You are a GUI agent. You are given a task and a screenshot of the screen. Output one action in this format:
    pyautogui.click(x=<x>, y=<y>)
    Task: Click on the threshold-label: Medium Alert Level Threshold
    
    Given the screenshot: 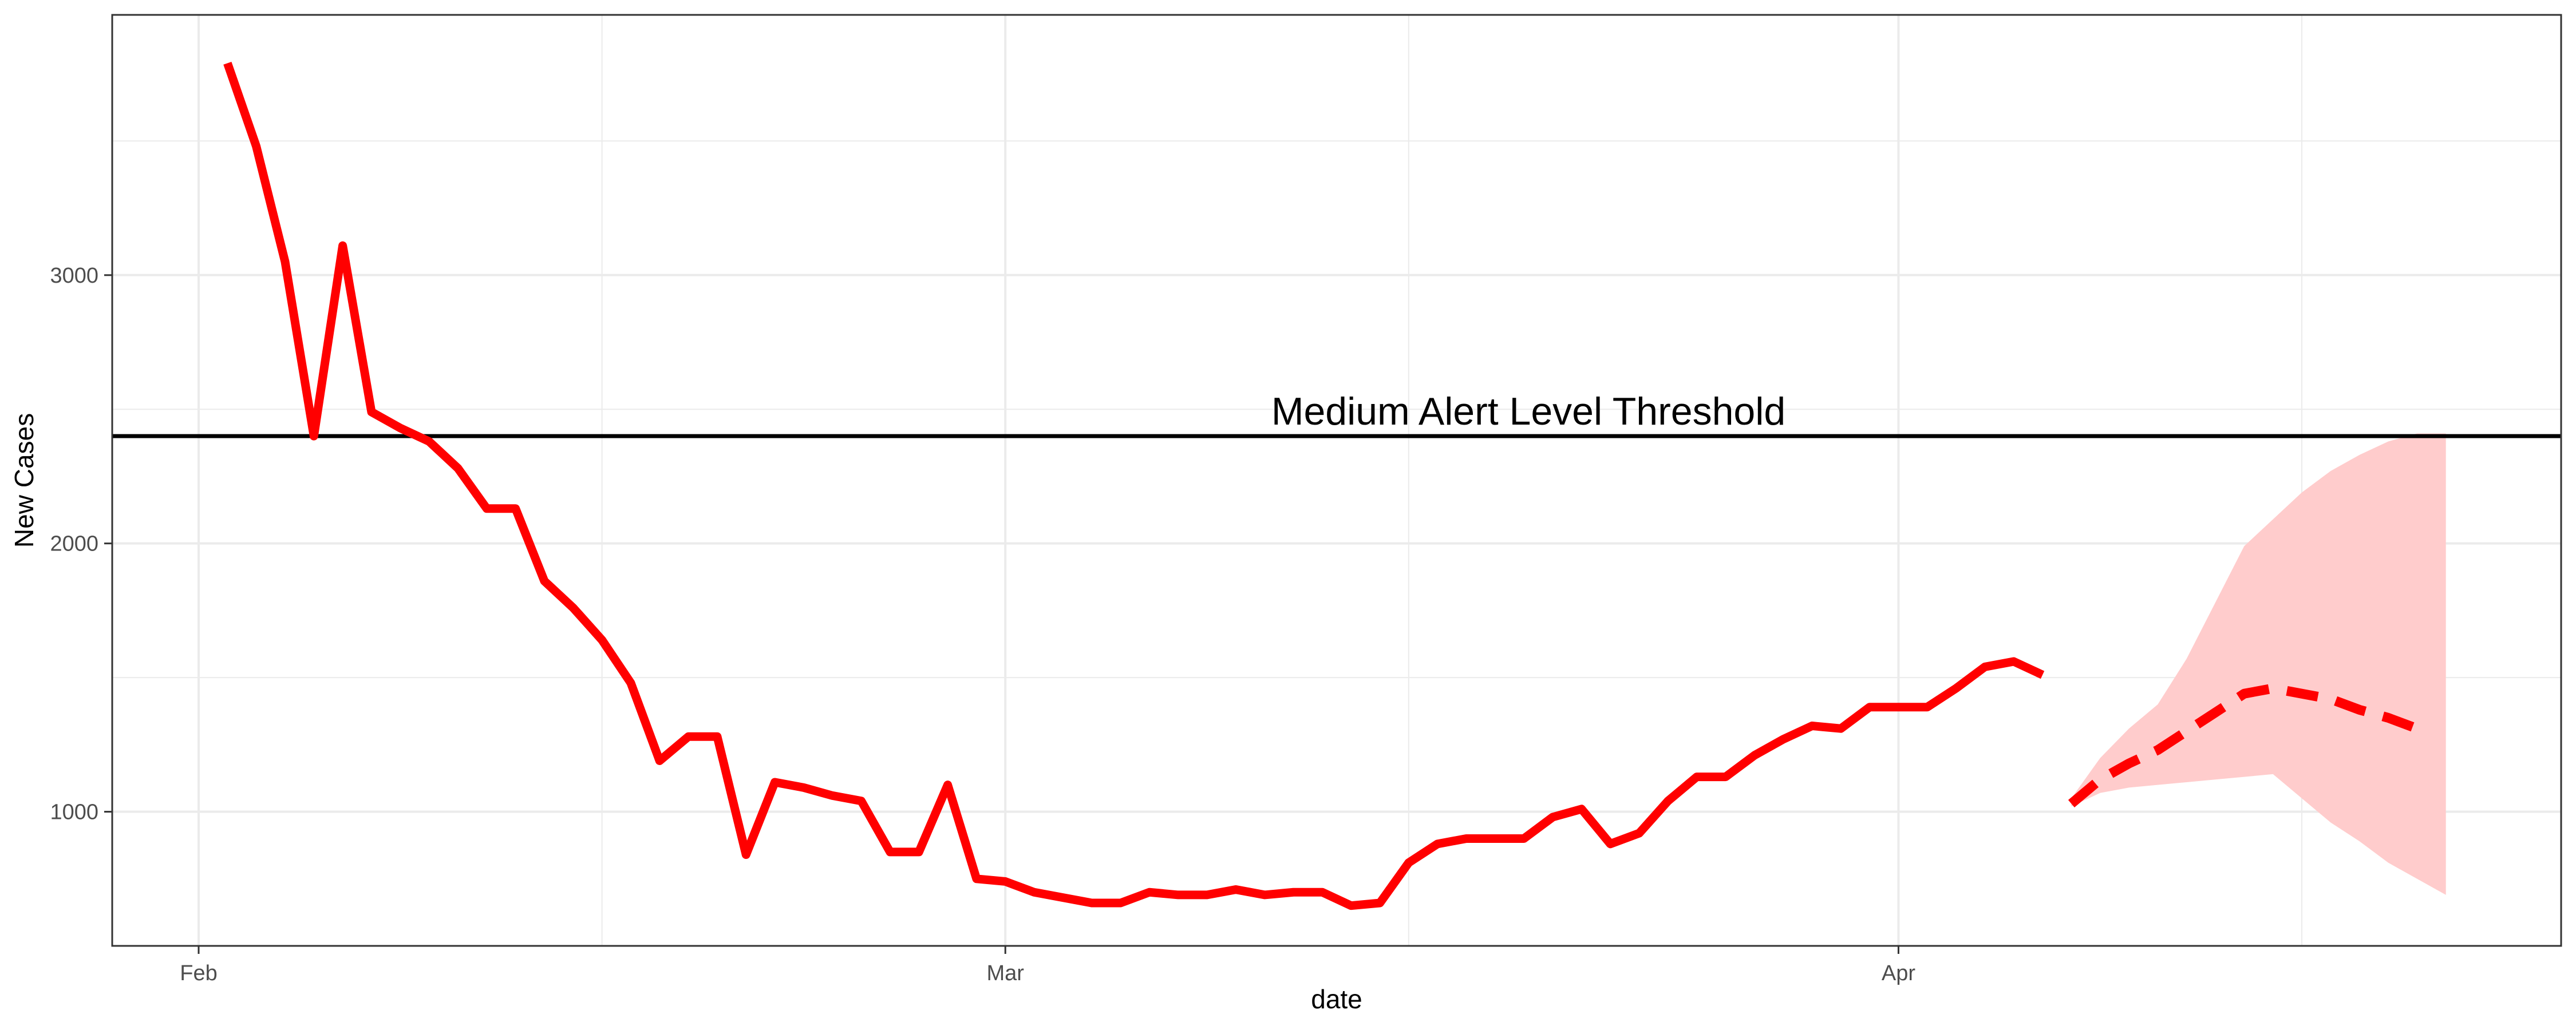 What is the action you would take?
    pyautogui.click(x=1528, y=411)
    